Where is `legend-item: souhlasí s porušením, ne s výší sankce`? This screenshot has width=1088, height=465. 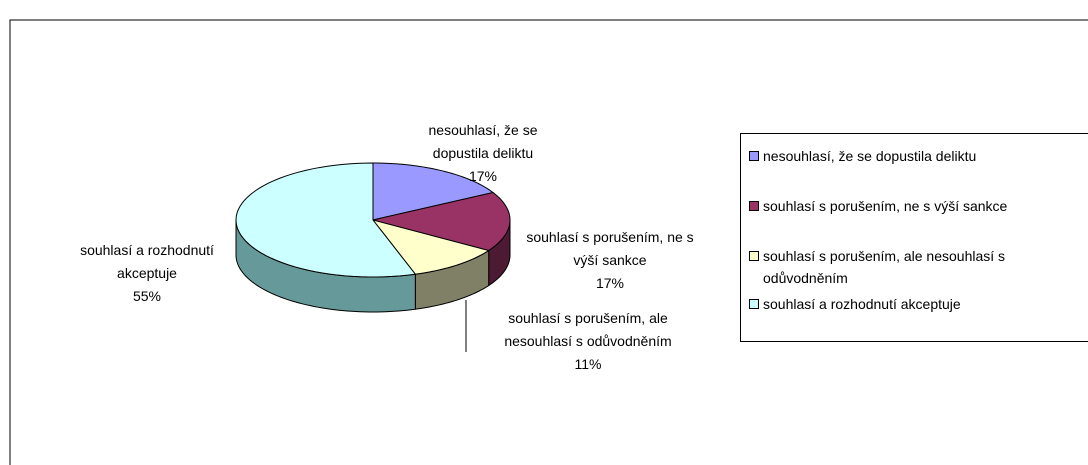 legend-item: souhlasí s porušením, ne s výší sankce is located at coordinates (918, 206).